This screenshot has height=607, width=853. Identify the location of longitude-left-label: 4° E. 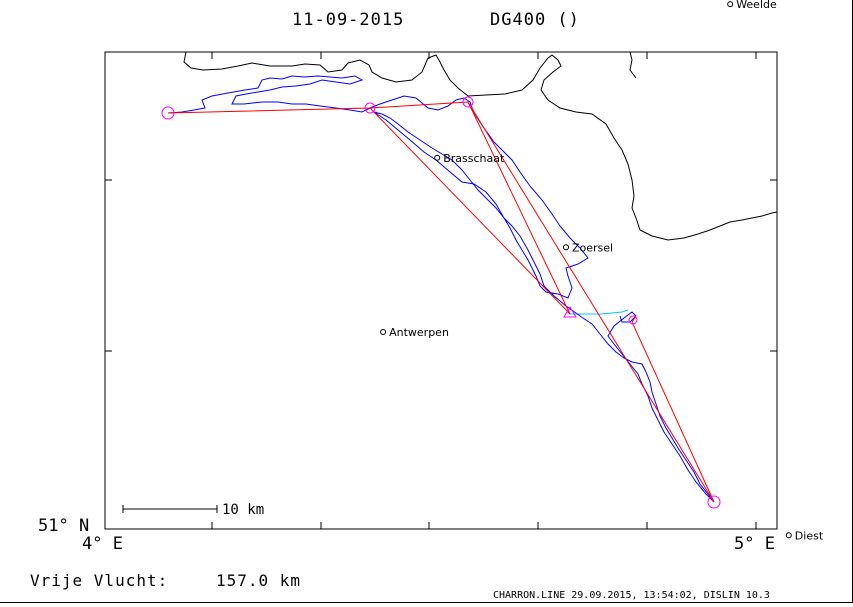
(102, 544).